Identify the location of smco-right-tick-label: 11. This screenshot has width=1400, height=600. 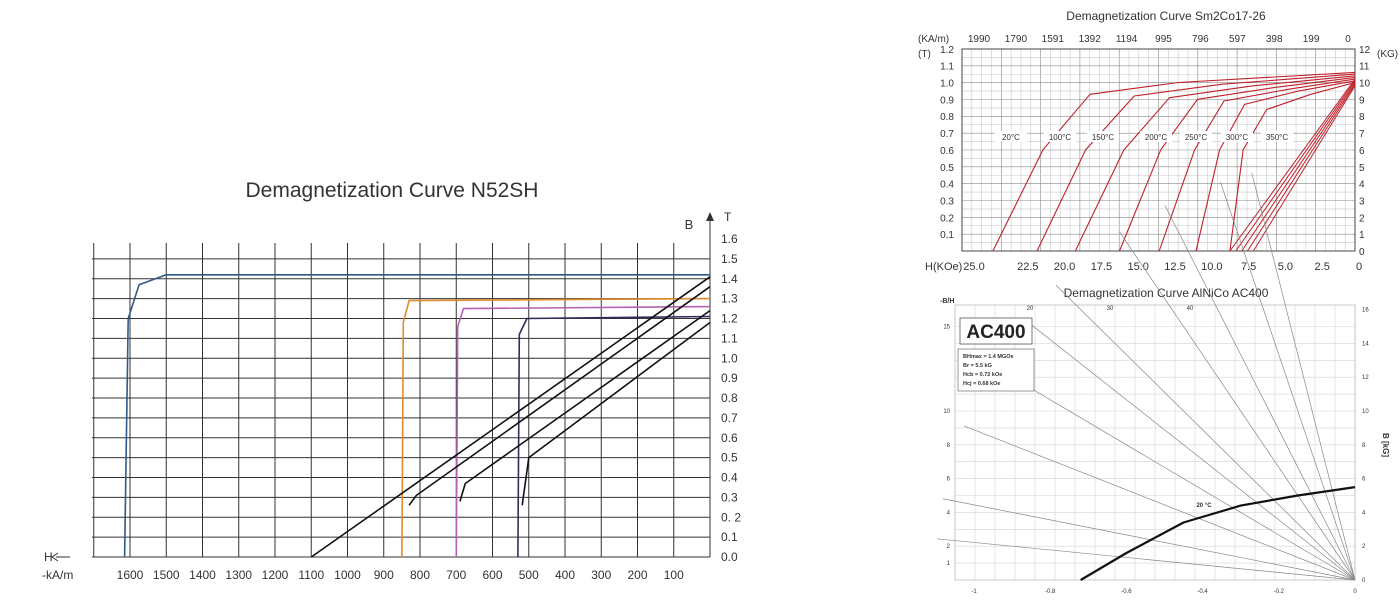
(1364, 67).